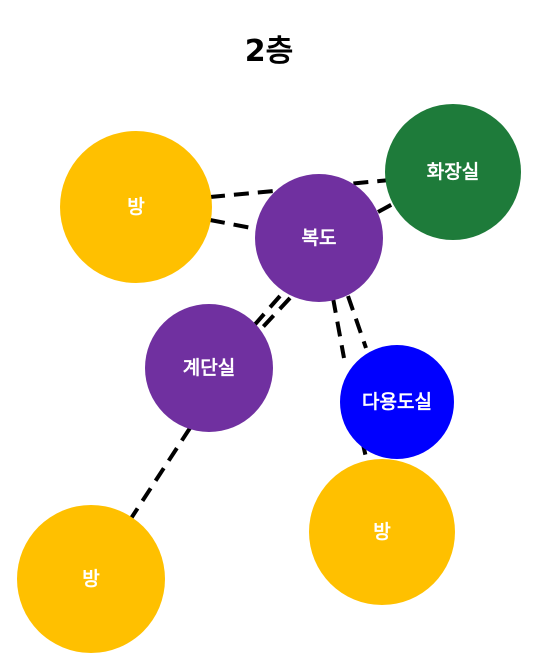 This screenshot has height=670, width=538. I want to click on multipurpose-label: 다용도실, so click(397, 402).